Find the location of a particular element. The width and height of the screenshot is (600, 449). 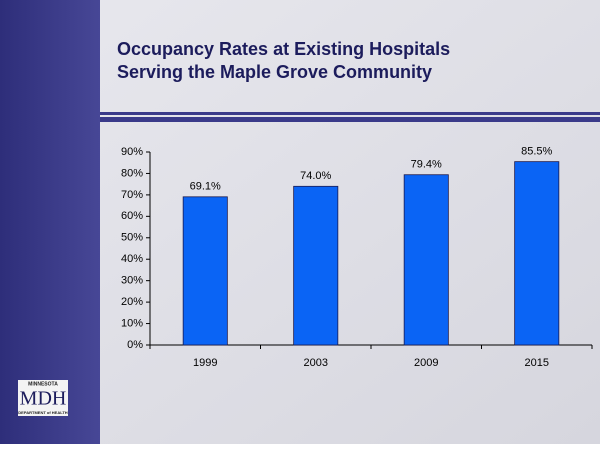

x-tick-label: 2009 is located at coordinates (426, 363).